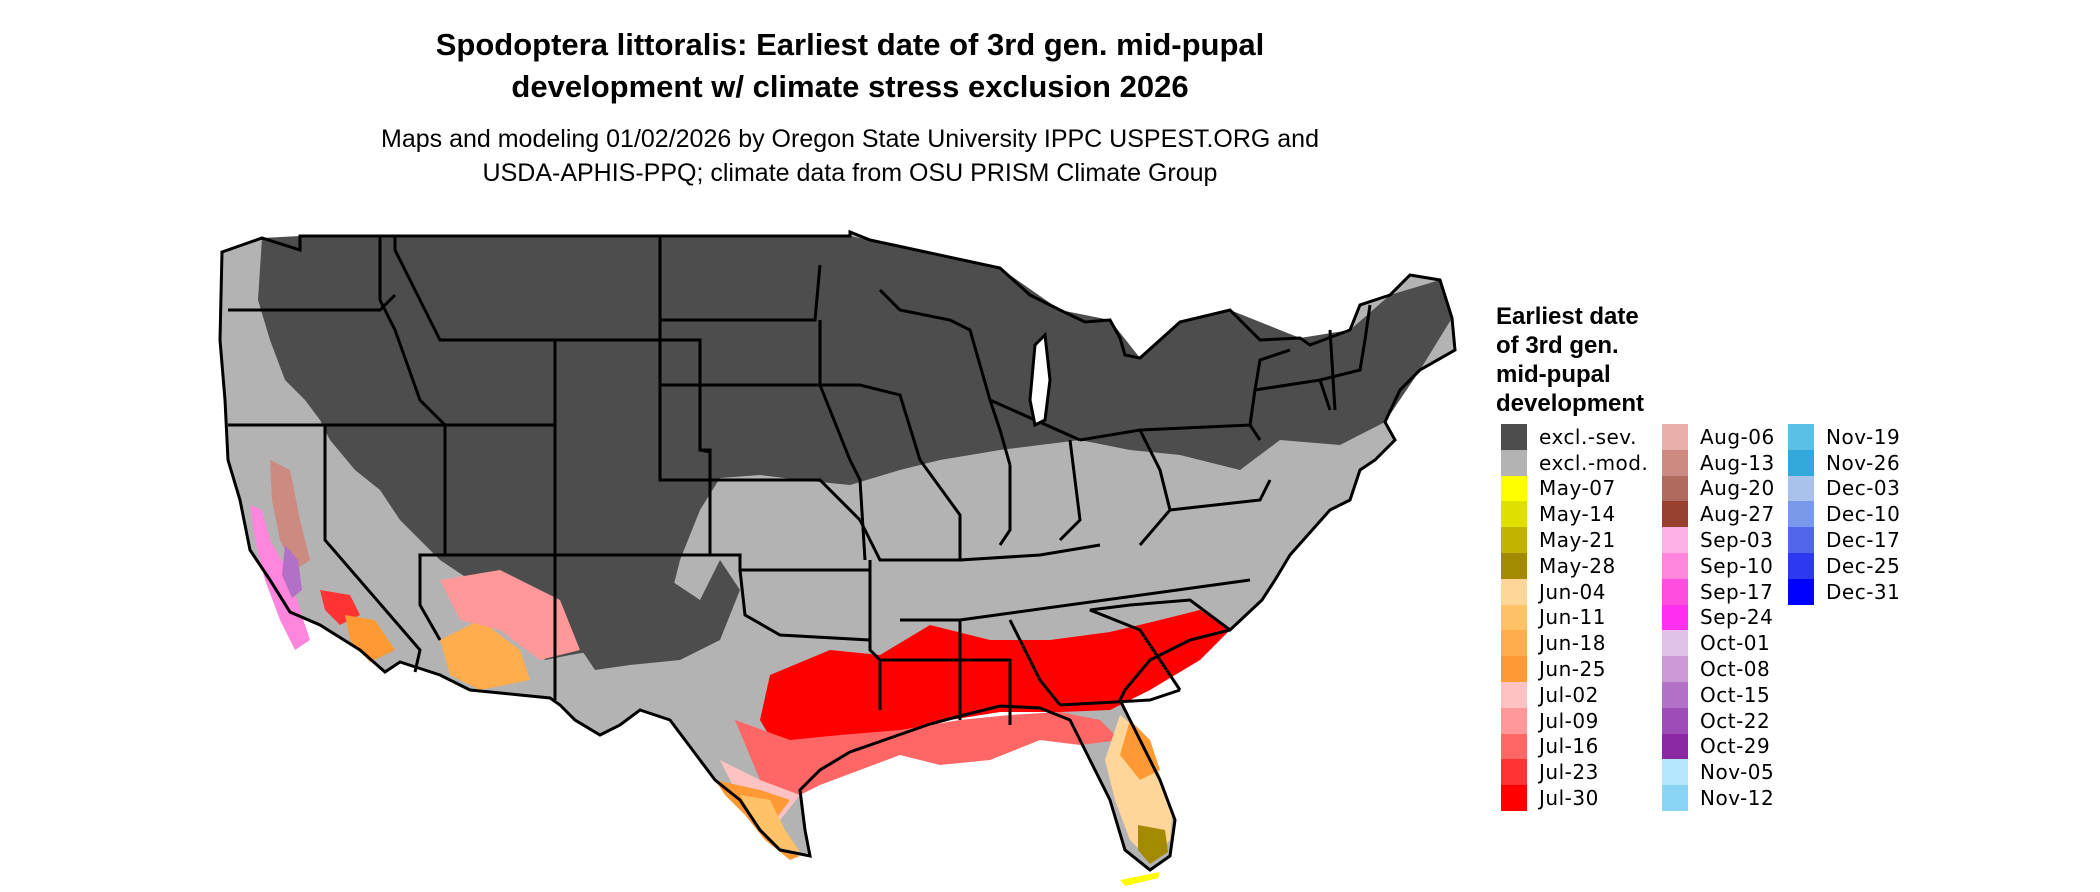 The width and height of the screenshot is (2100, 892). What do you see at coordinates (1863, 514) in the screenshot?
I see `legend-label: Dec-10` at bounding box center [1863, 514].